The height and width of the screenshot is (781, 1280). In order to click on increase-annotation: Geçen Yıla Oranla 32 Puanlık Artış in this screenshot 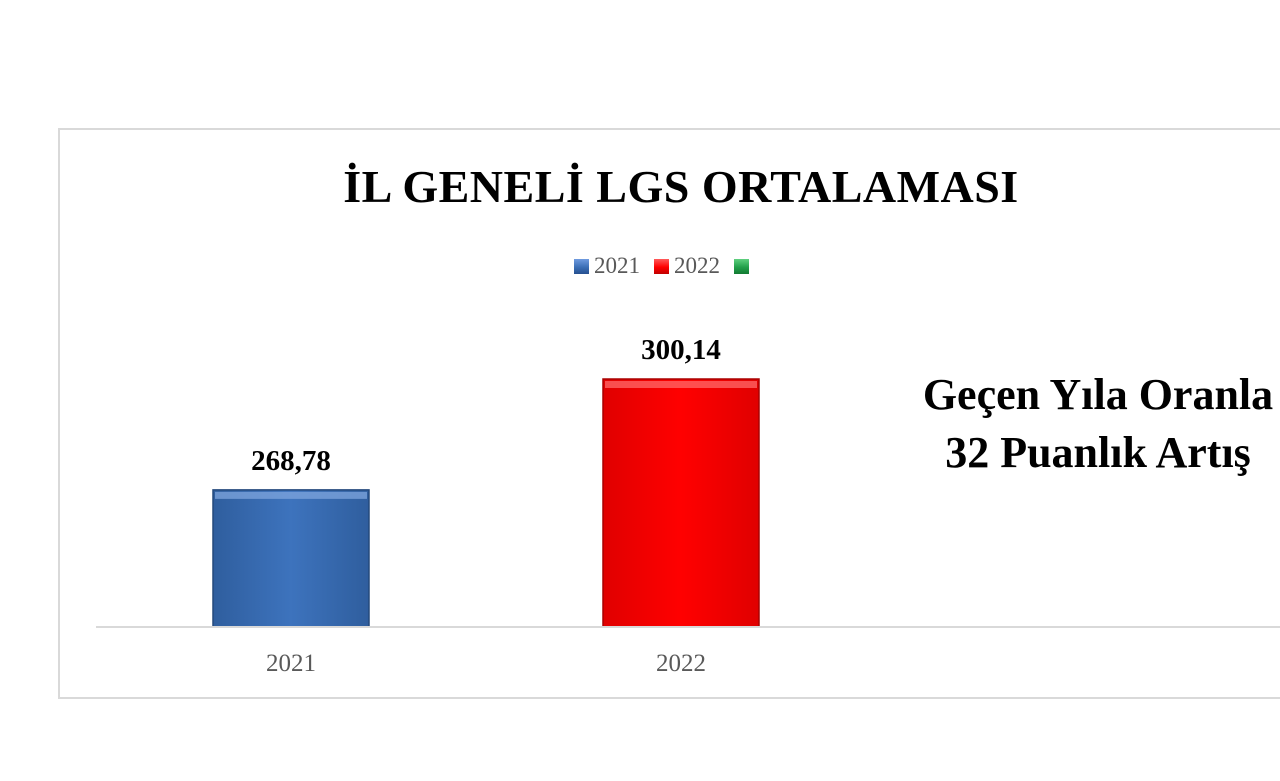, I will do `click(1059, 424)`.